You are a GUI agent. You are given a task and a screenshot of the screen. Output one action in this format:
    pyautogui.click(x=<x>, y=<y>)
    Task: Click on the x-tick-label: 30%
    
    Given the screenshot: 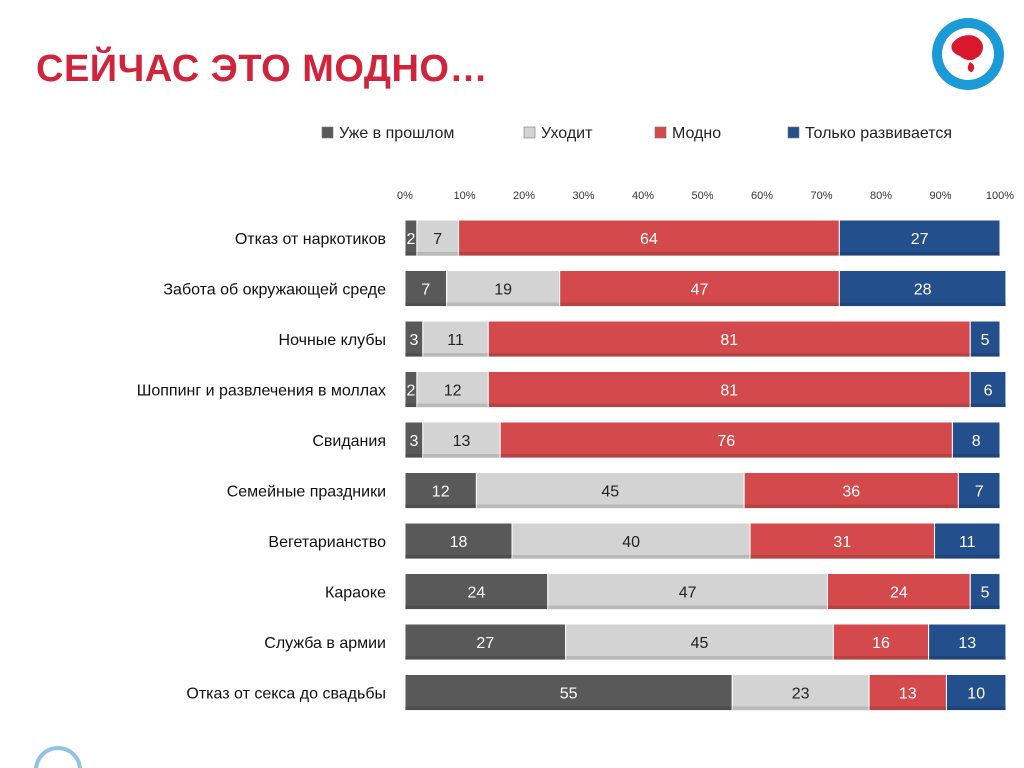 What is the action you would take?
    pyautogui.click(x=583, y=196)
    